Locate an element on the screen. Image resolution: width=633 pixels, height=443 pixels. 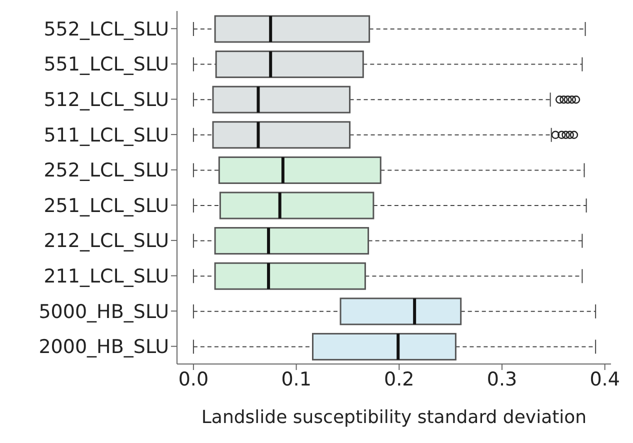
x-tick-label: 0.1 is located at coordinates (296, 379).